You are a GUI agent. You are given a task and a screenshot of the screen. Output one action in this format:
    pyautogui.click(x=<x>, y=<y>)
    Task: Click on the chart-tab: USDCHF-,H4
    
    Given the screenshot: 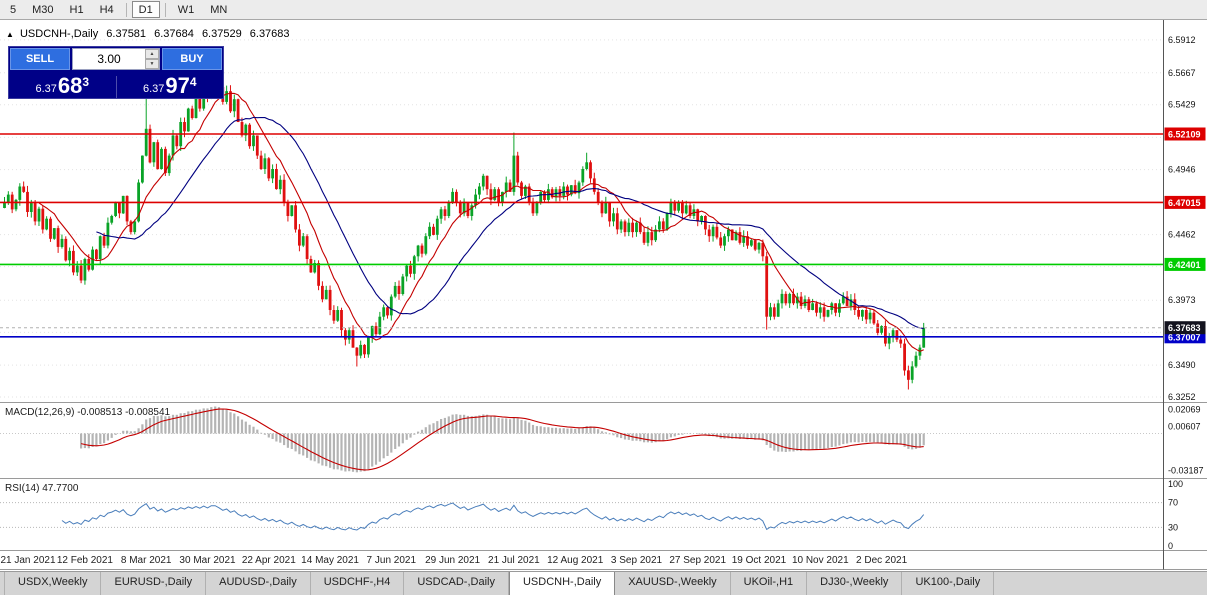 What is the action you would take?
    pyautogui.click(x=357, y=583)
    